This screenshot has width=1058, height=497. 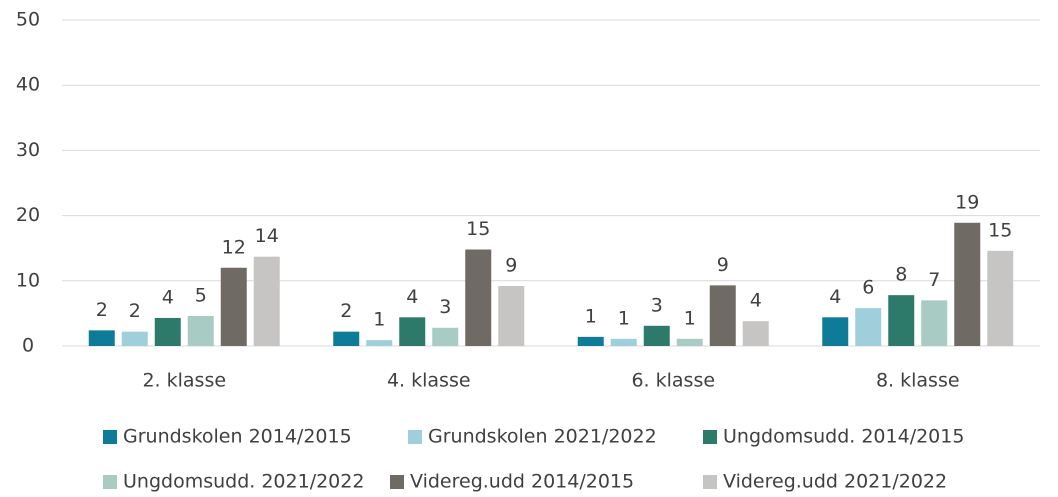 I want to click on data-label: 6, so click(x=868, y=288).